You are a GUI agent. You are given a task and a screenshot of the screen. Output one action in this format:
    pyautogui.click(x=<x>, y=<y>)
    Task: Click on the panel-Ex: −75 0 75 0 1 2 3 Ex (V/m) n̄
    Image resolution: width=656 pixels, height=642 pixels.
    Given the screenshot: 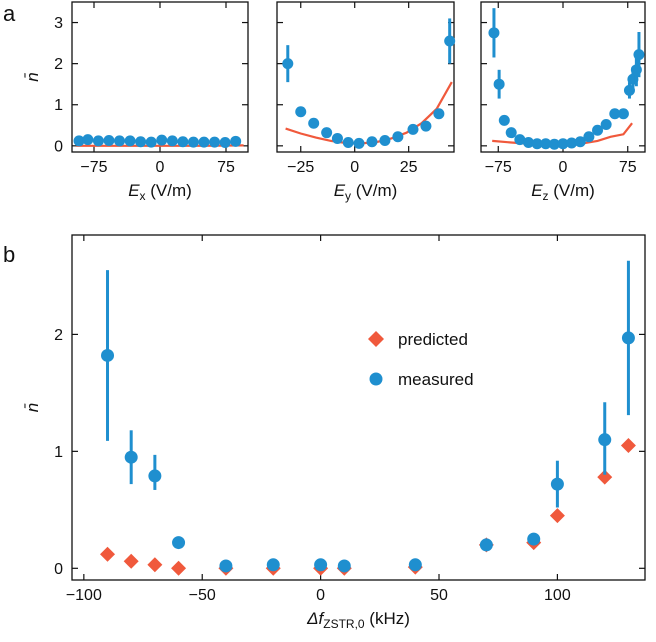 What is the action you would take?
    pyautogui.click(x=136, y=102)
    